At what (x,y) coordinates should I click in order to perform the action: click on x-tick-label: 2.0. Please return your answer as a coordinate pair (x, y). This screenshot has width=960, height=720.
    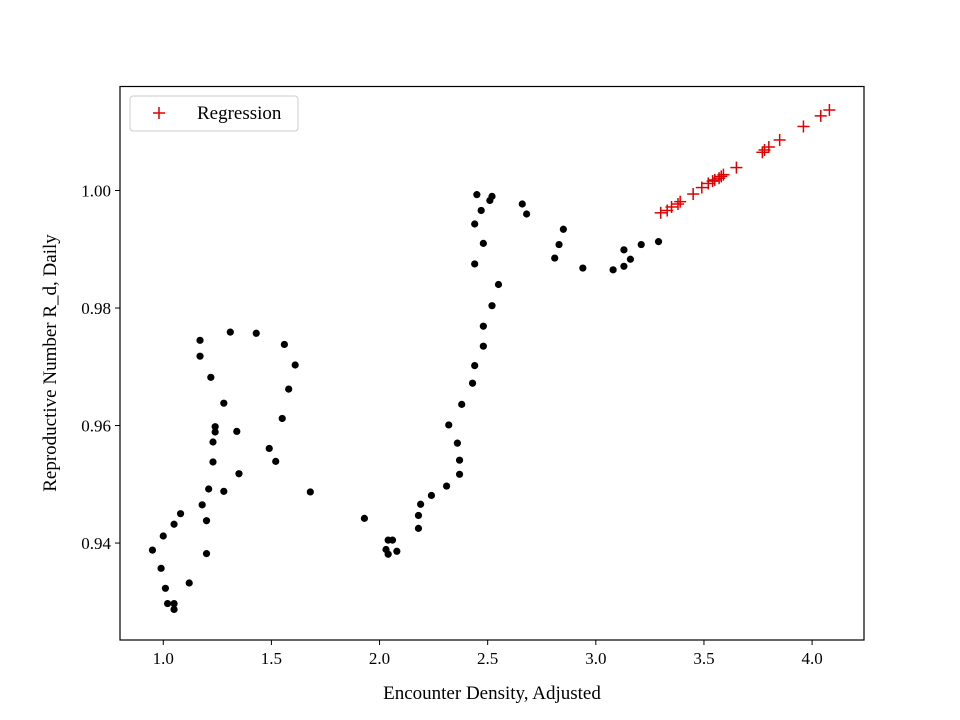
    Looking at the image, I should click on (379, 658).